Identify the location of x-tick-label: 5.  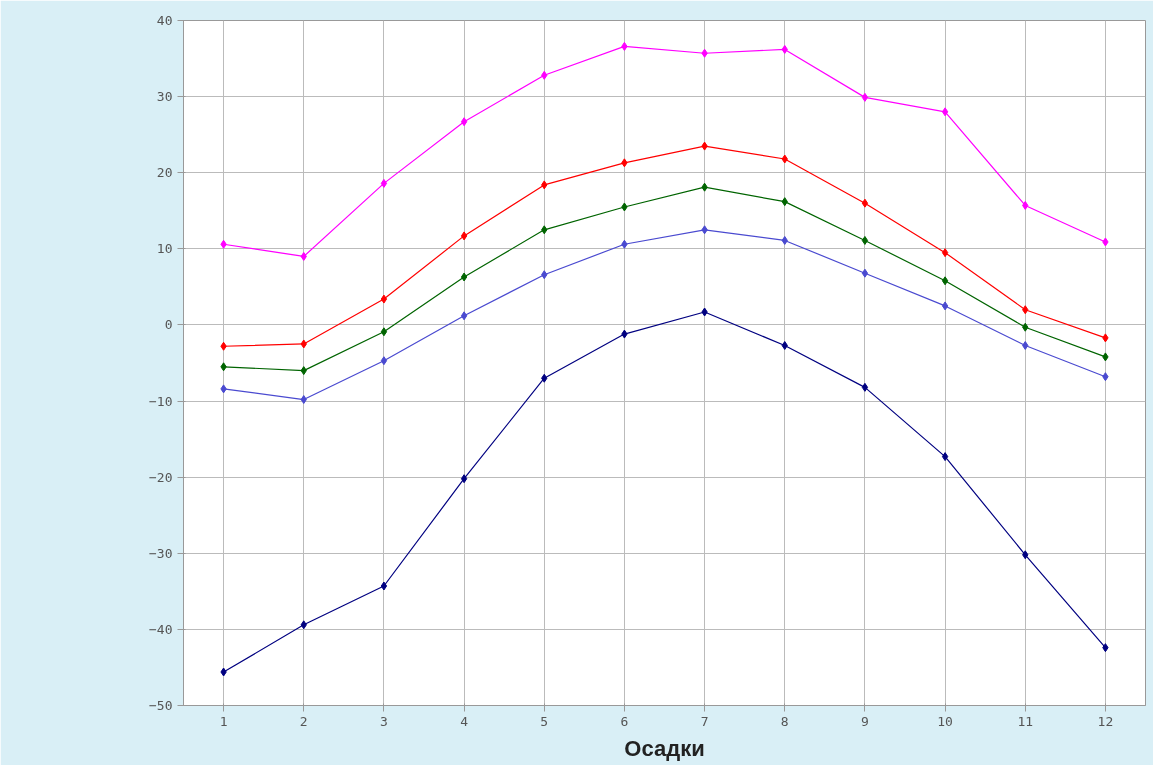
(544, 721).